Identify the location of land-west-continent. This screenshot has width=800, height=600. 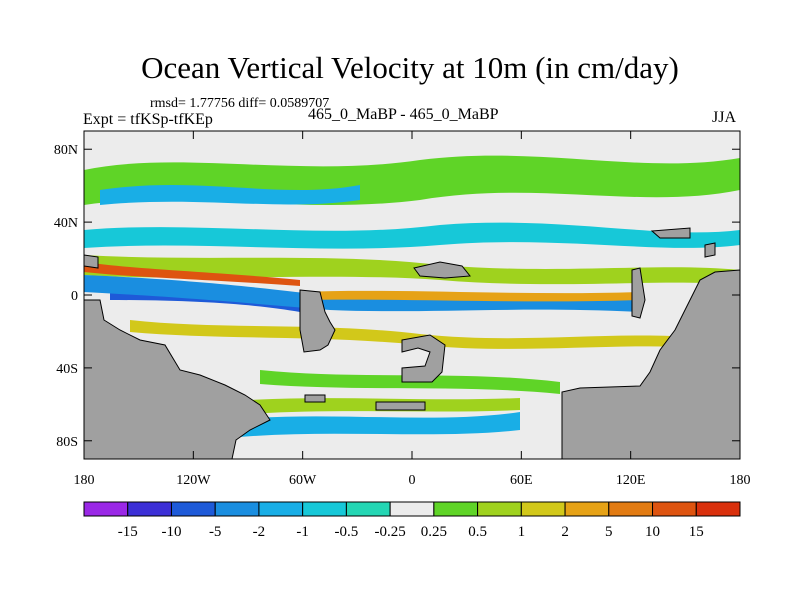
(177, 379).